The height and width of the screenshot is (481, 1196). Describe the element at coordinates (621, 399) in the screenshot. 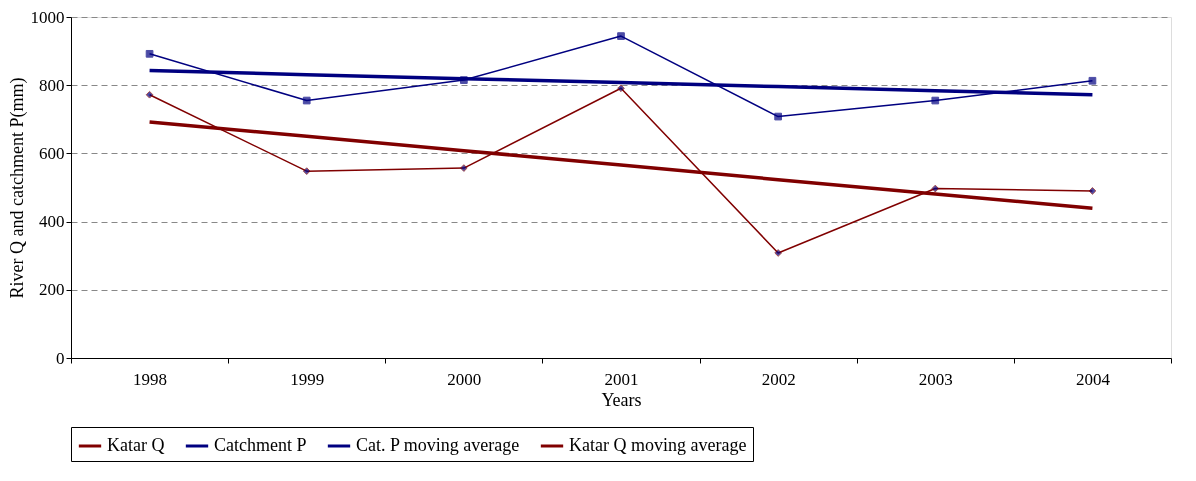

I see `x-axis-title: Years` at that location.